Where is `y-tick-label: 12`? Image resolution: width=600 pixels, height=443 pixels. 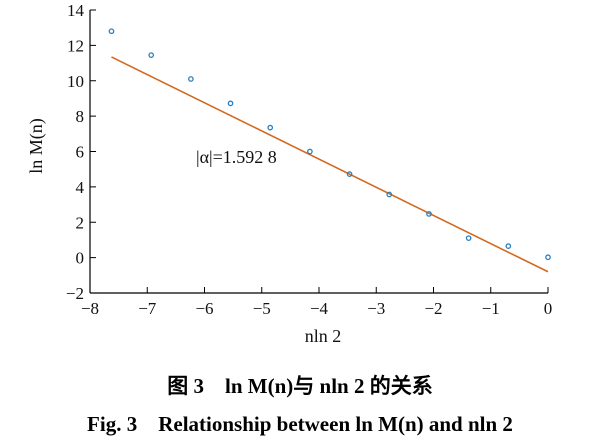
y-tick-label: 12 is located at coordinates (75, 45).